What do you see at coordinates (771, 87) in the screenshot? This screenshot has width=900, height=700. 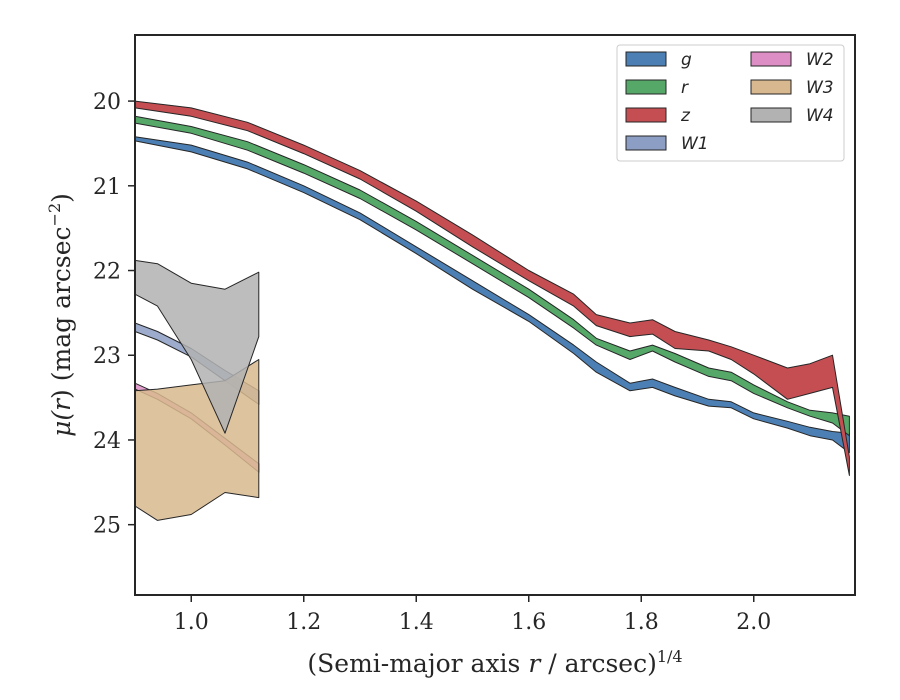 I see `legend-swatch-w3` at bounding box center [771, 87].